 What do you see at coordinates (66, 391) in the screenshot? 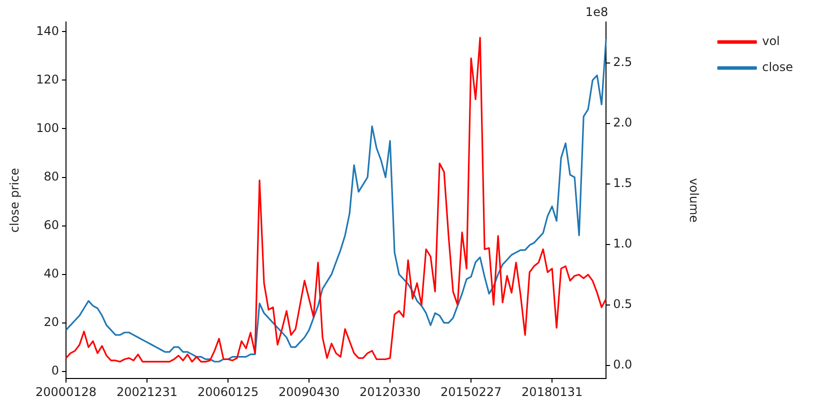
I see `x-tick-label: 20000128` at bounding box center [66, 391].